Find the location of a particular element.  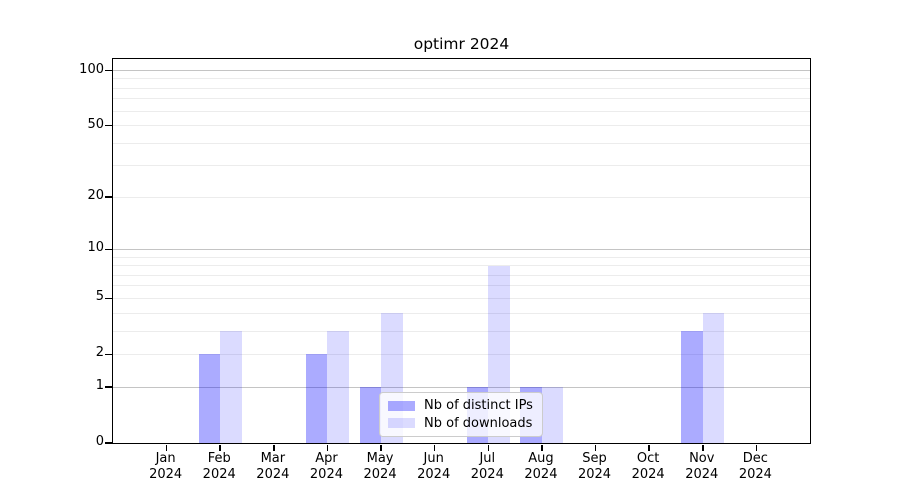

x-tick-label: Nov 2024 is located at coordinates (702, 467).